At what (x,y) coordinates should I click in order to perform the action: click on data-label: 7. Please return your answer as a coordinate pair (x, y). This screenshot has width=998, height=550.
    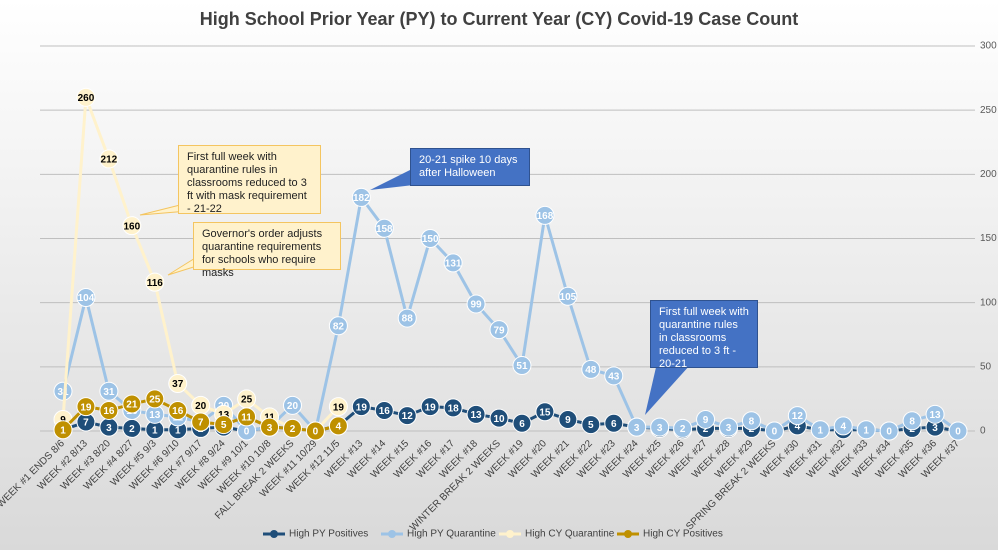
    Looking at the image, I should click on (201, 423).